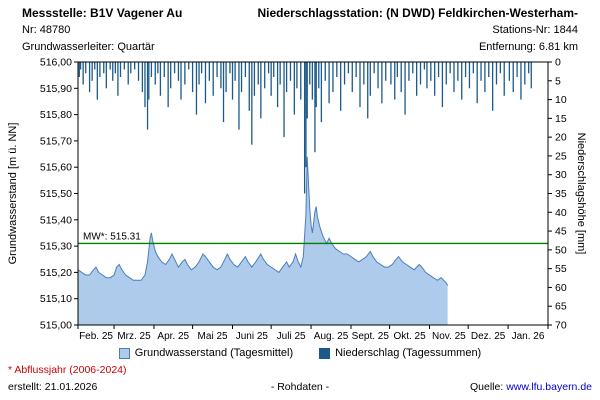 The image size is (600, 400). What do you see at coordinates (561, 194) in the screenshot?
I see `right-axis-tick-label: 35` at bounding box center [561, 194].